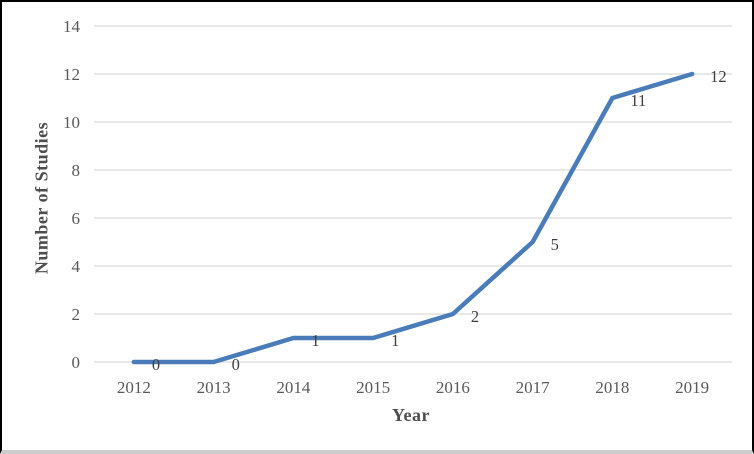 This screenshot has height=454, width=754. I want to click on x-tick-label: 2013, so click(214, 387).